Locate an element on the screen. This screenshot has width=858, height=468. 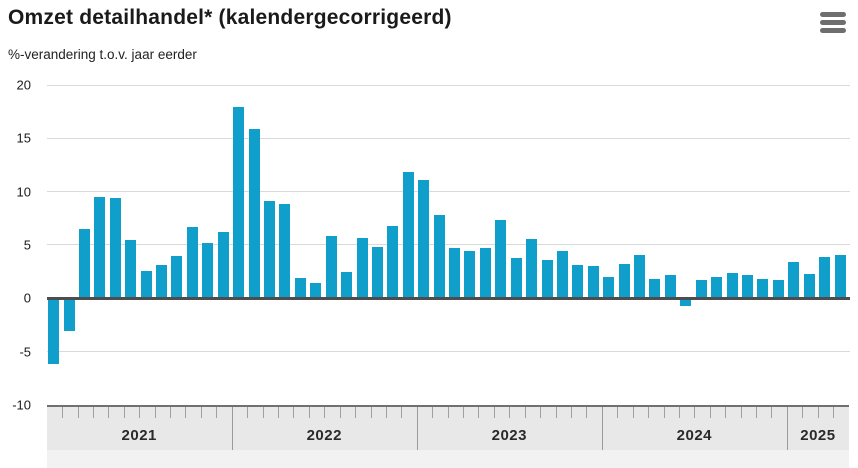
chart-subtitle: %-verandering t.o.v. jaar eerder is located at coordinates (102, 54).